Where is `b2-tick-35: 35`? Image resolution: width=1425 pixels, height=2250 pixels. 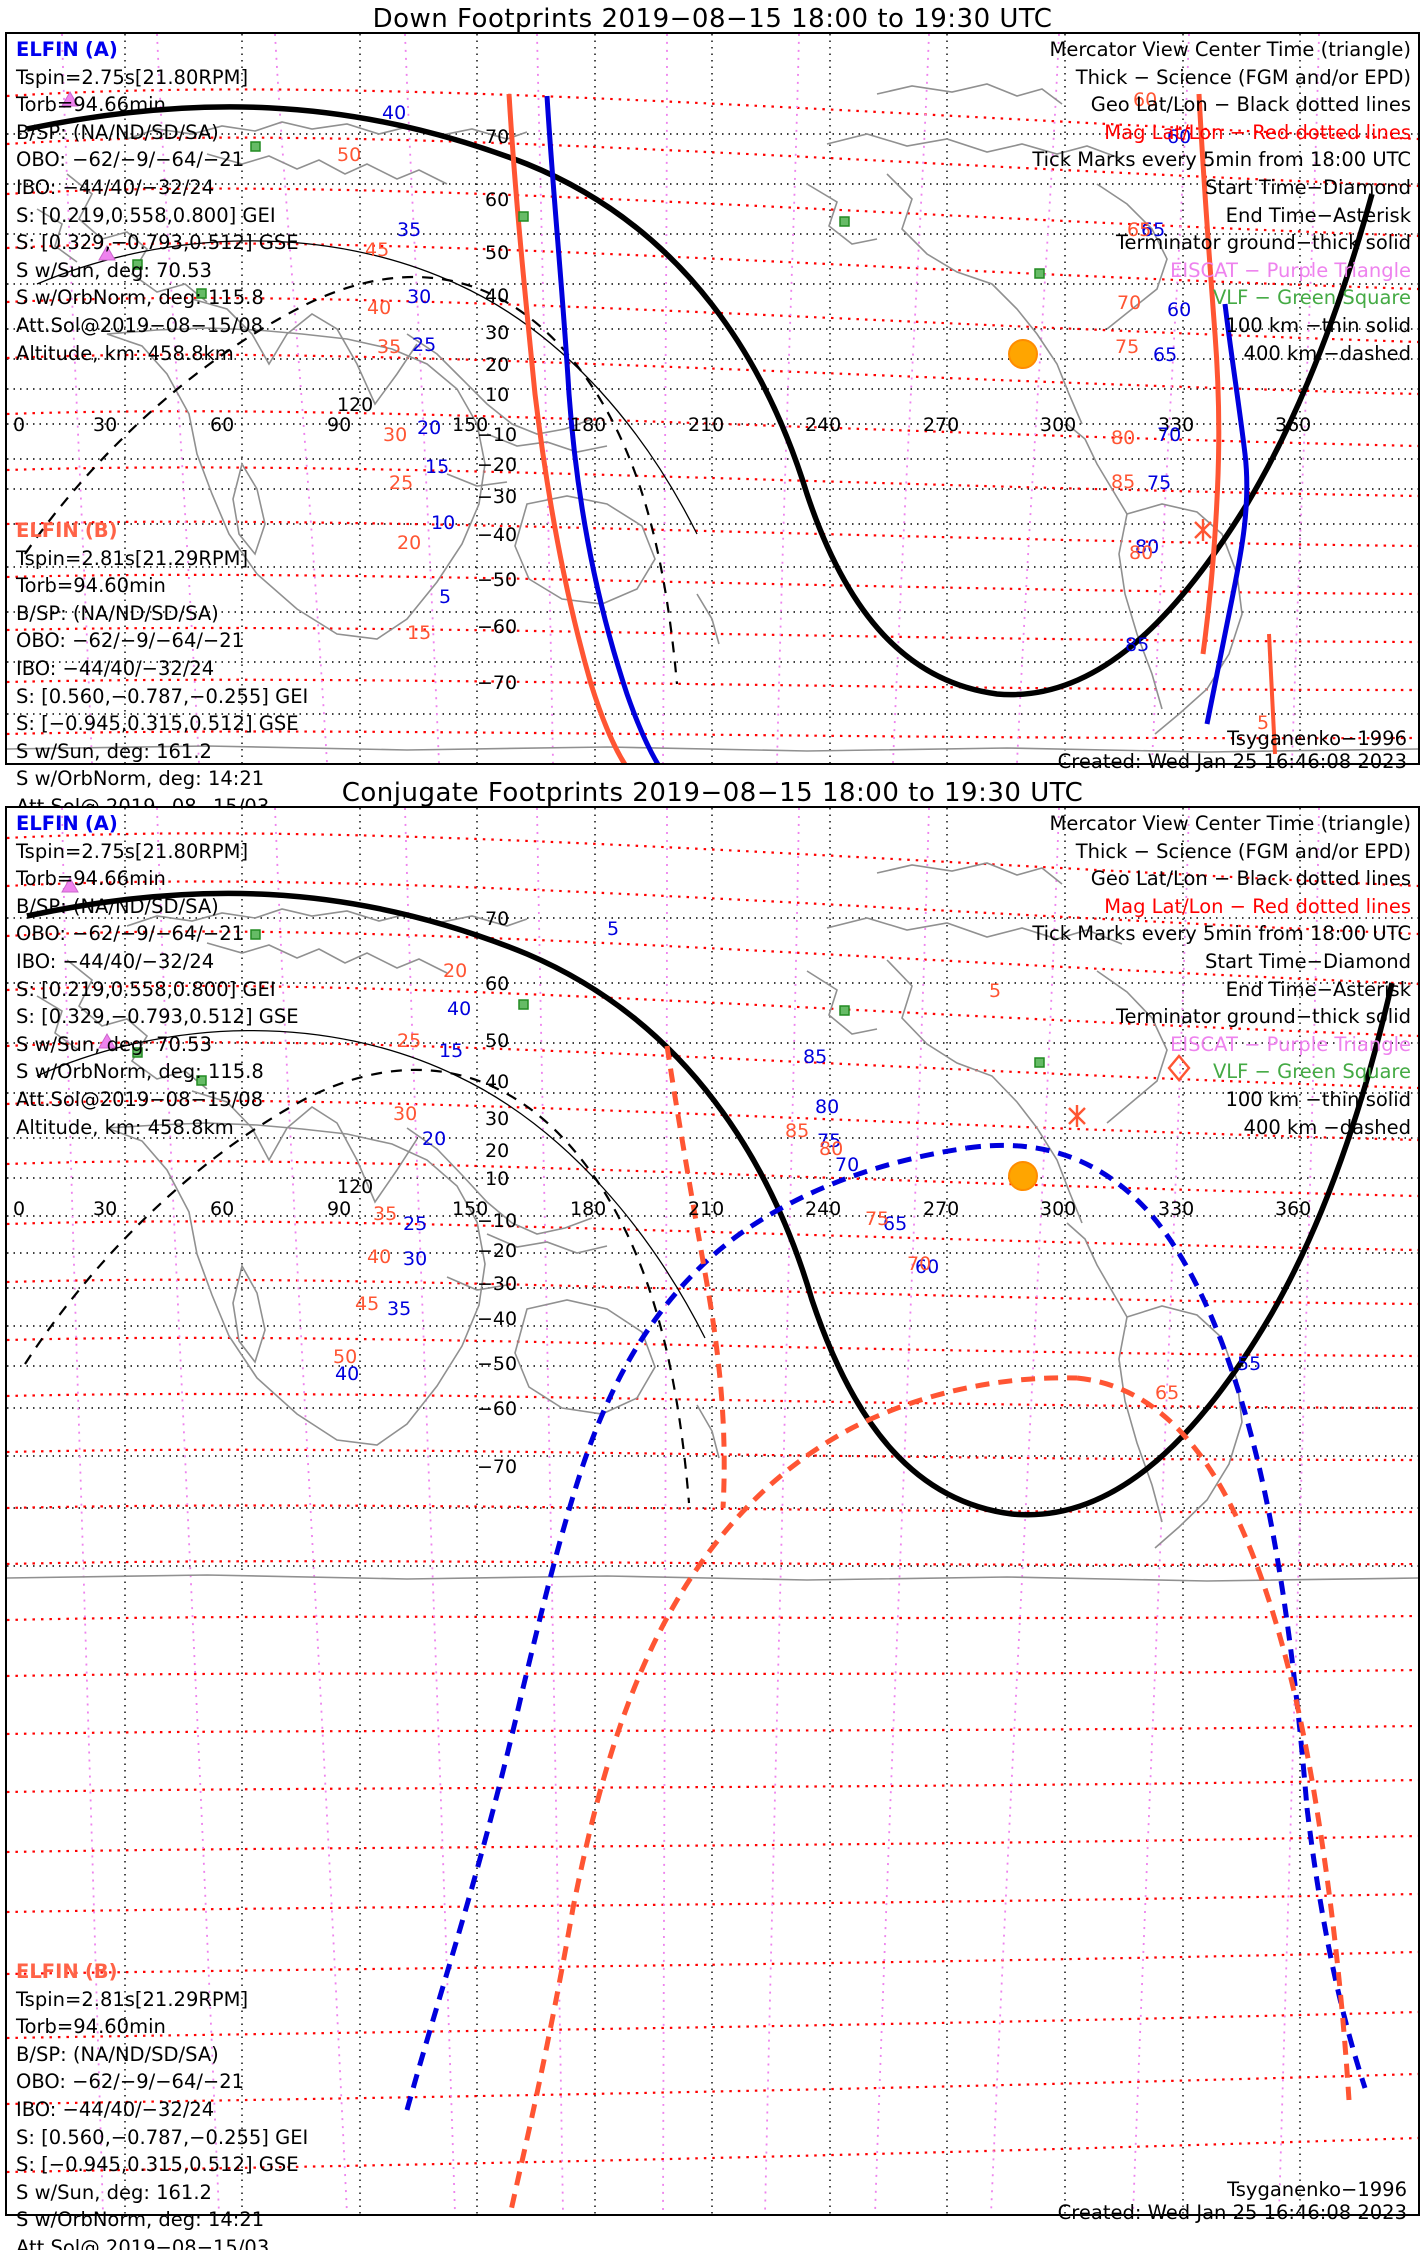 b2-tick-35: 35 is located at coordinates (385, 1214).